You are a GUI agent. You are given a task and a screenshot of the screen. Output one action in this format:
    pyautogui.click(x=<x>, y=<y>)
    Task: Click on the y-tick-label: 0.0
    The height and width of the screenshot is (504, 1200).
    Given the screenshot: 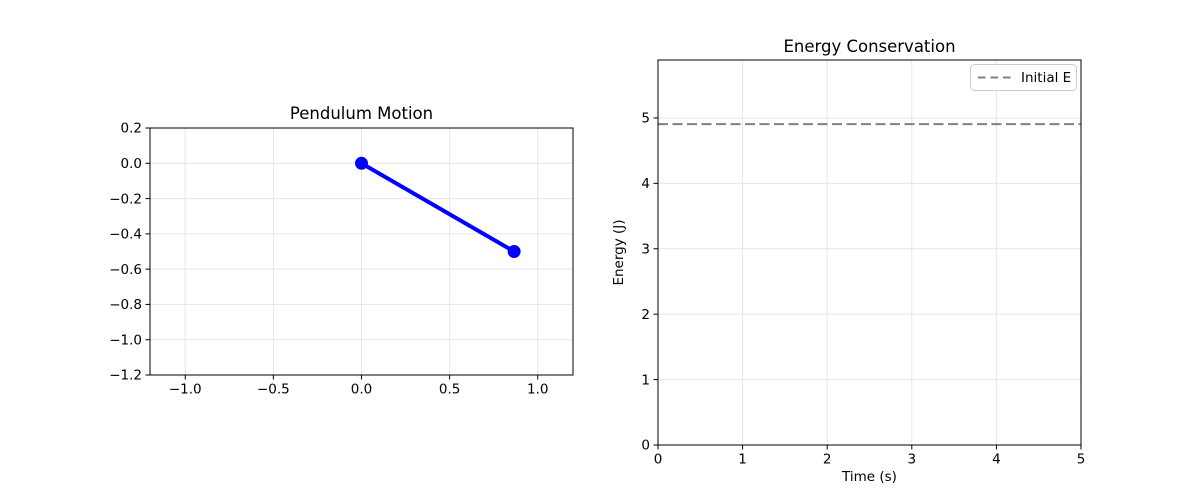 What is the action you would take?
    pyautogui.click(x=131, y=164)
    